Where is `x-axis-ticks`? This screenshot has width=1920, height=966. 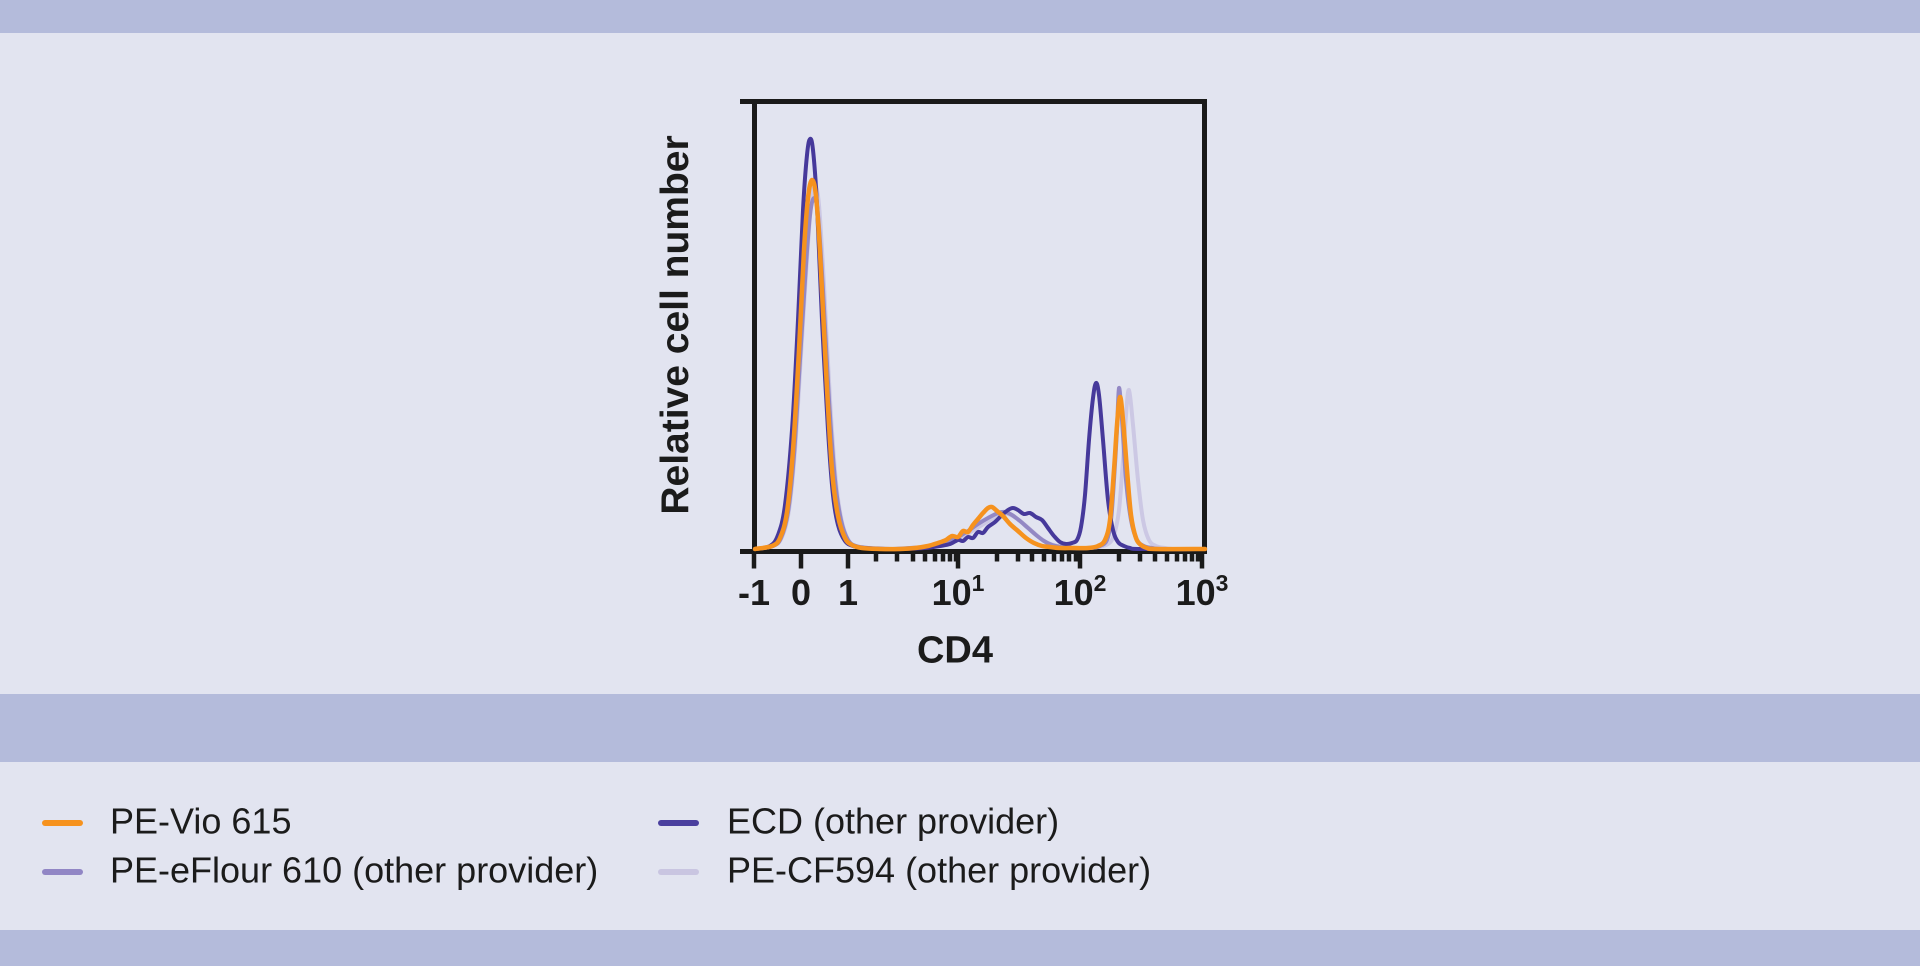
x-axis-ticks is located at coordinates (978, 561).